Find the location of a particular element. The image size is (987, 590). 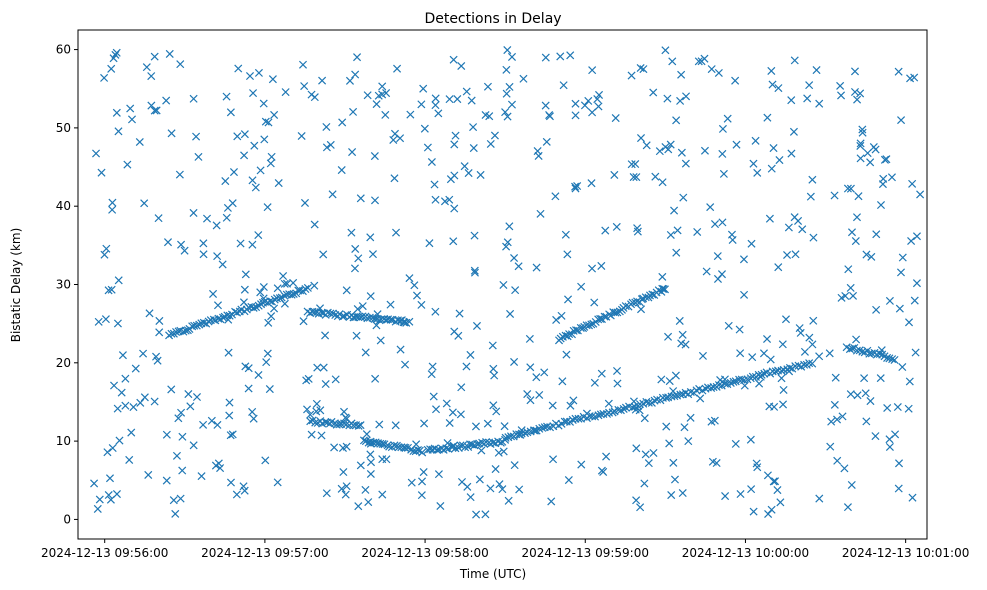

y-tick-label: 0 is located at coordinates (67, 519).